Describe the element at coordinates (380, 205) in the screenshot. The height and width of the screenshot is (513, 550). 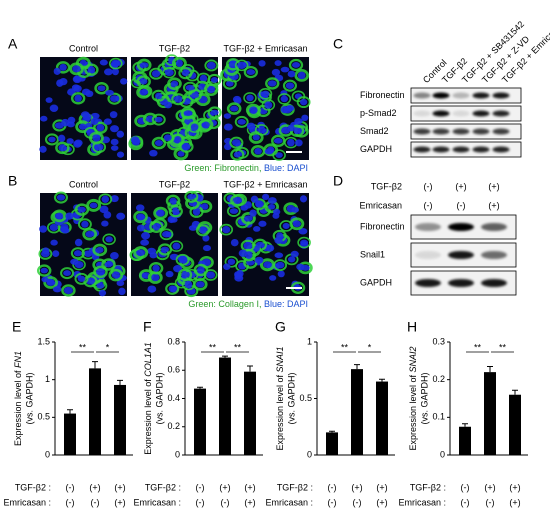
I see `condition-label: Emricasan` at that location.